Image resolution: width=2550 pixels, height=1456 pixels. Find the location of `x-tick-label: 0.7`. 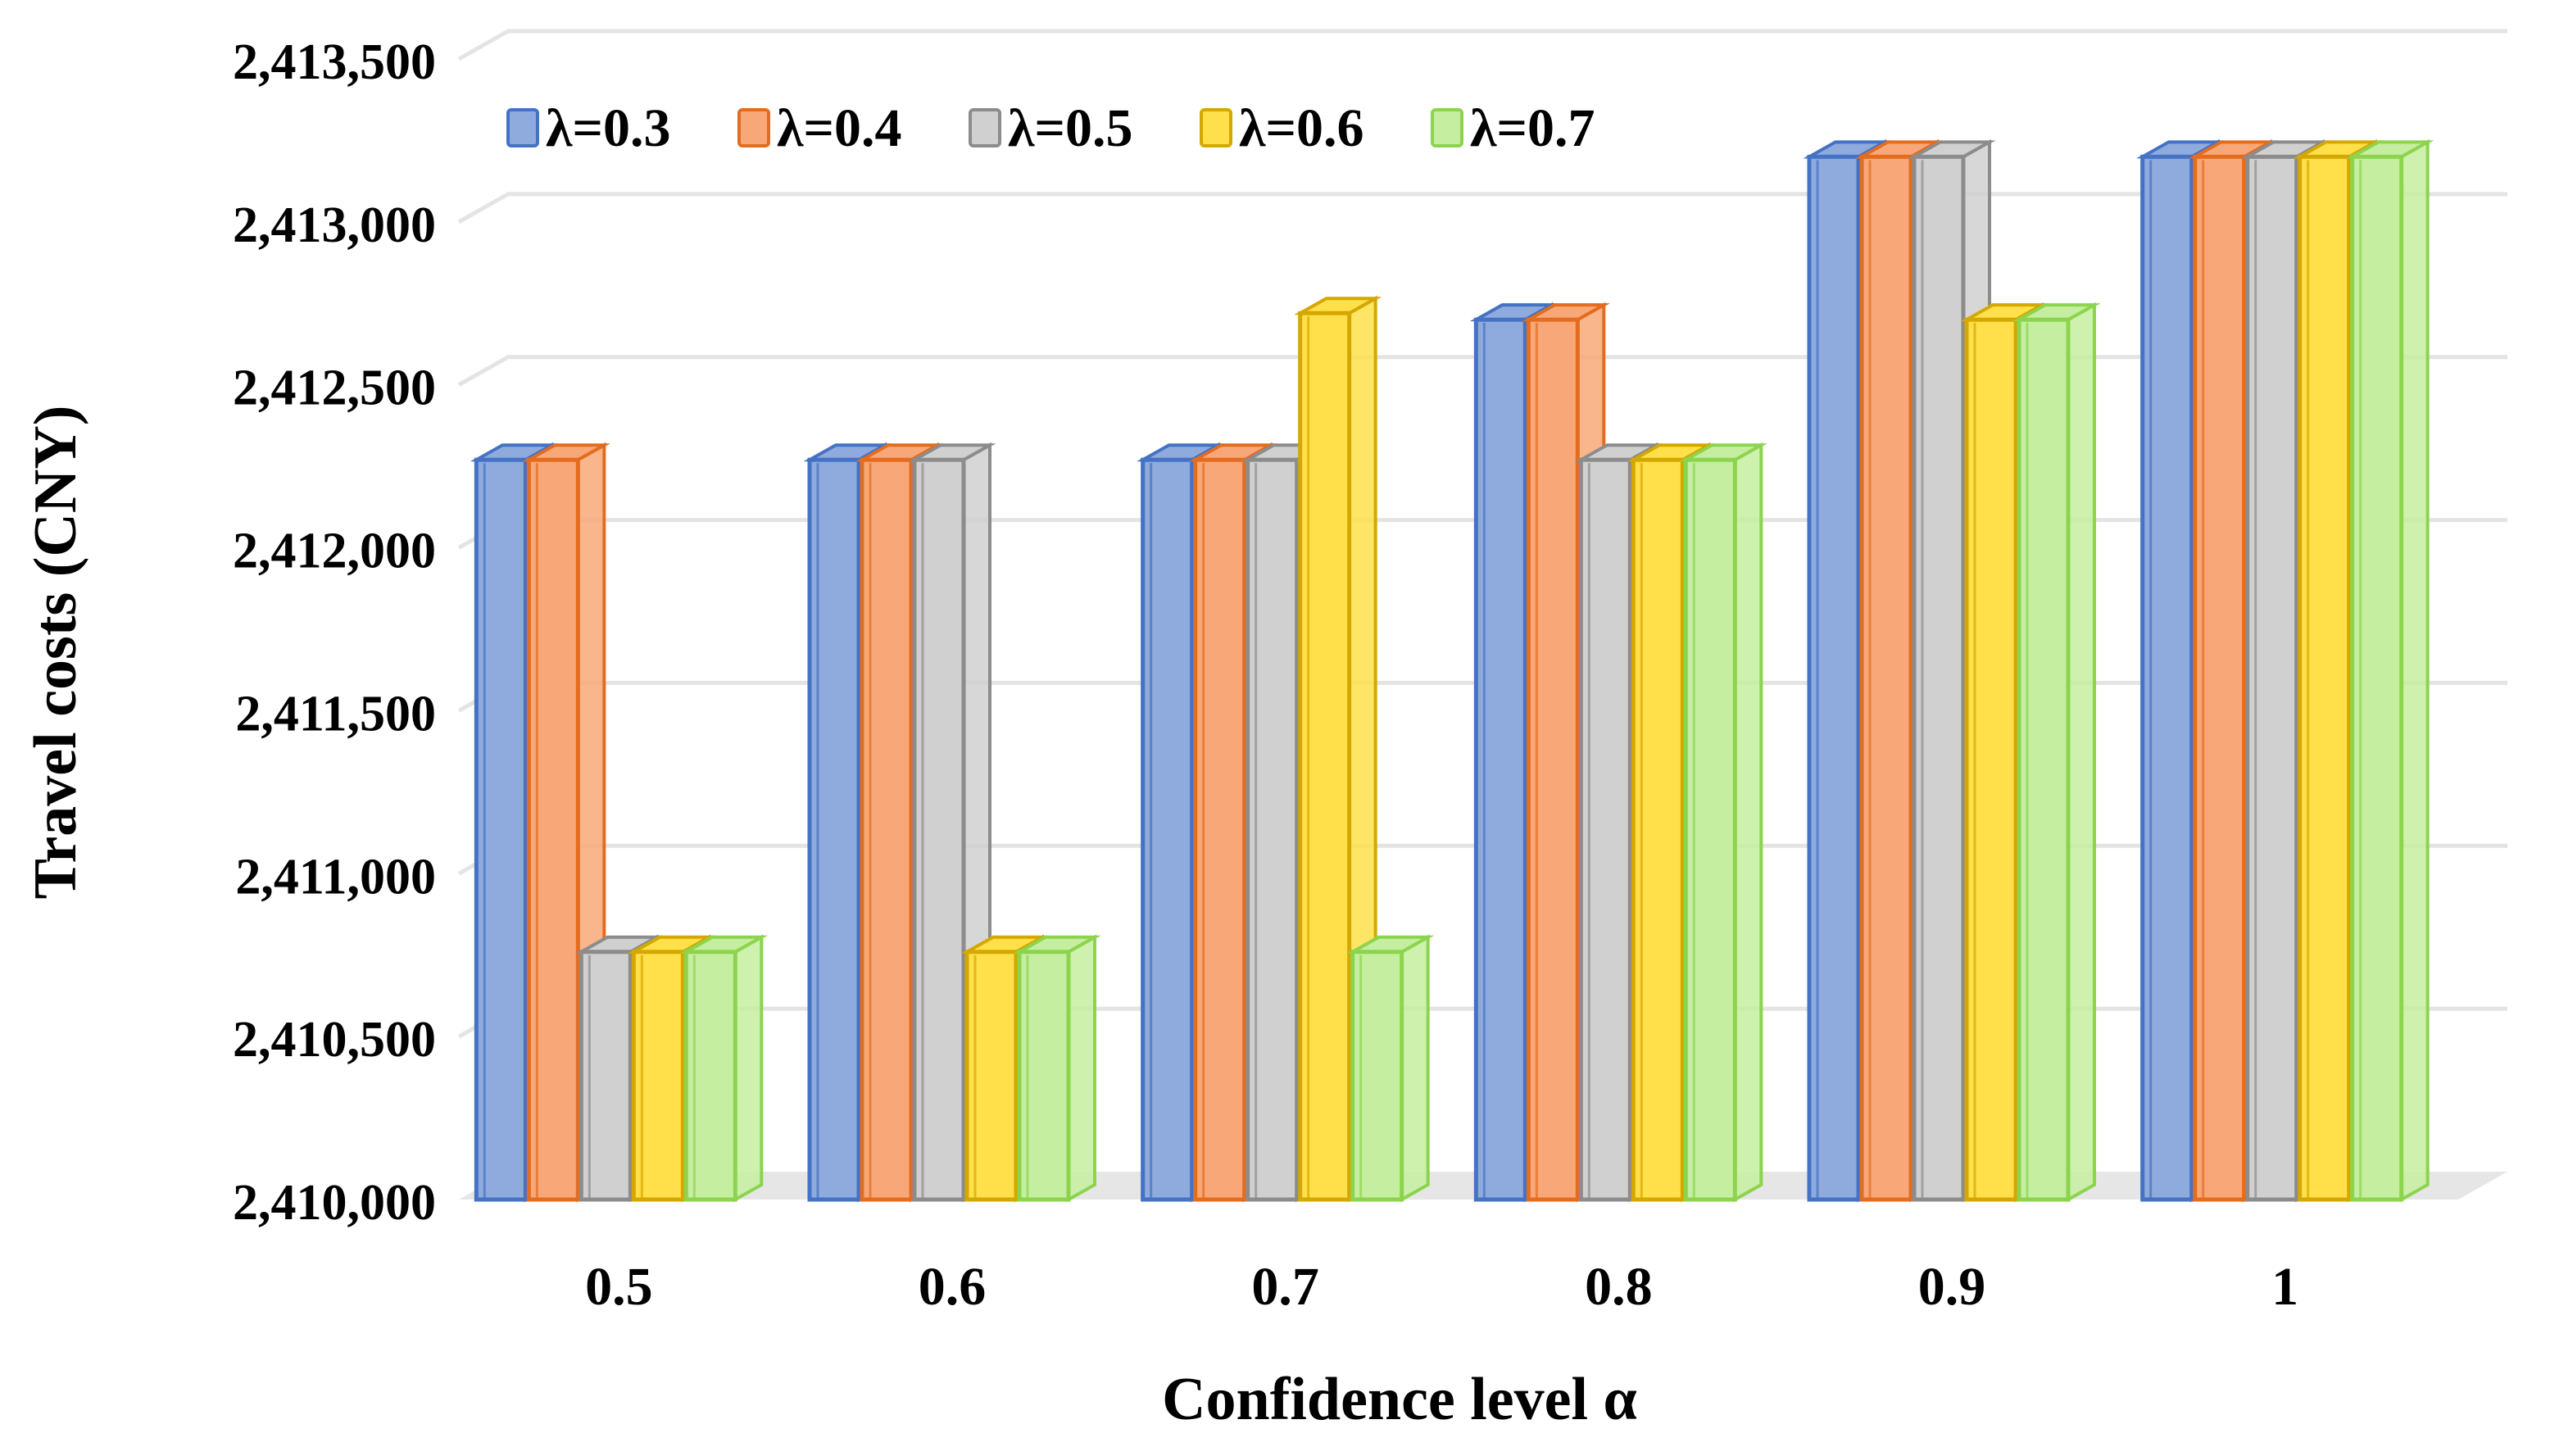

x-tick-label: 0.7 is located at coordinates (1285, 1287).